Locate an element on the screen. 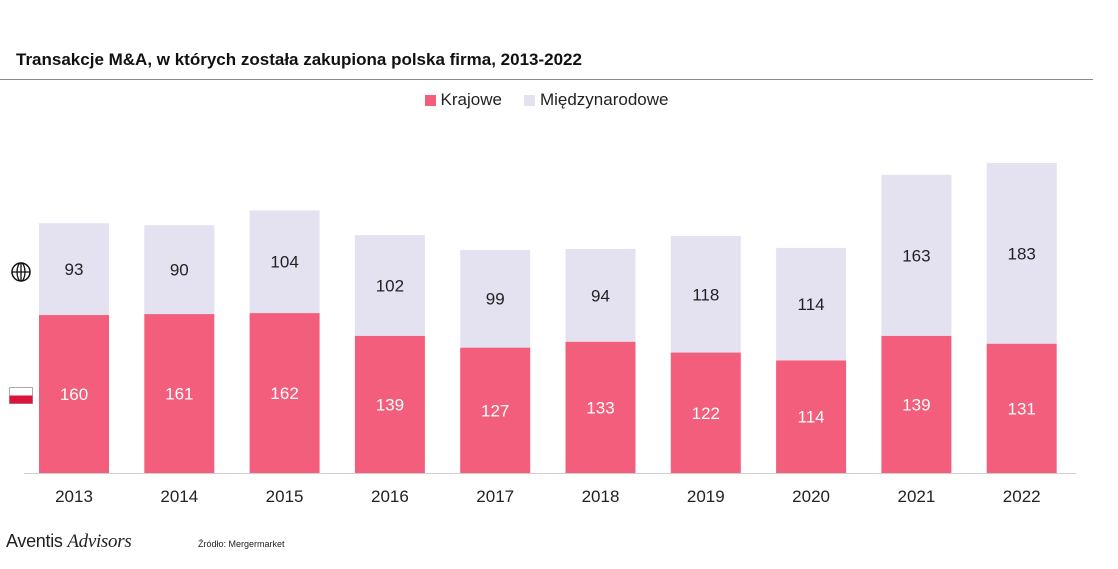  data-label-international-2018: 94 is located at coordinates (600, 295).